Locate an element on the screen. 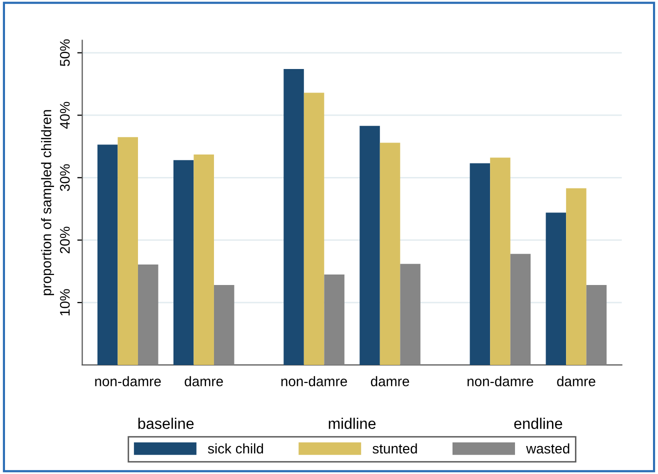 This screenshot has height=474, width=658. legend-label: stunted is located at coordinates (394, 448).